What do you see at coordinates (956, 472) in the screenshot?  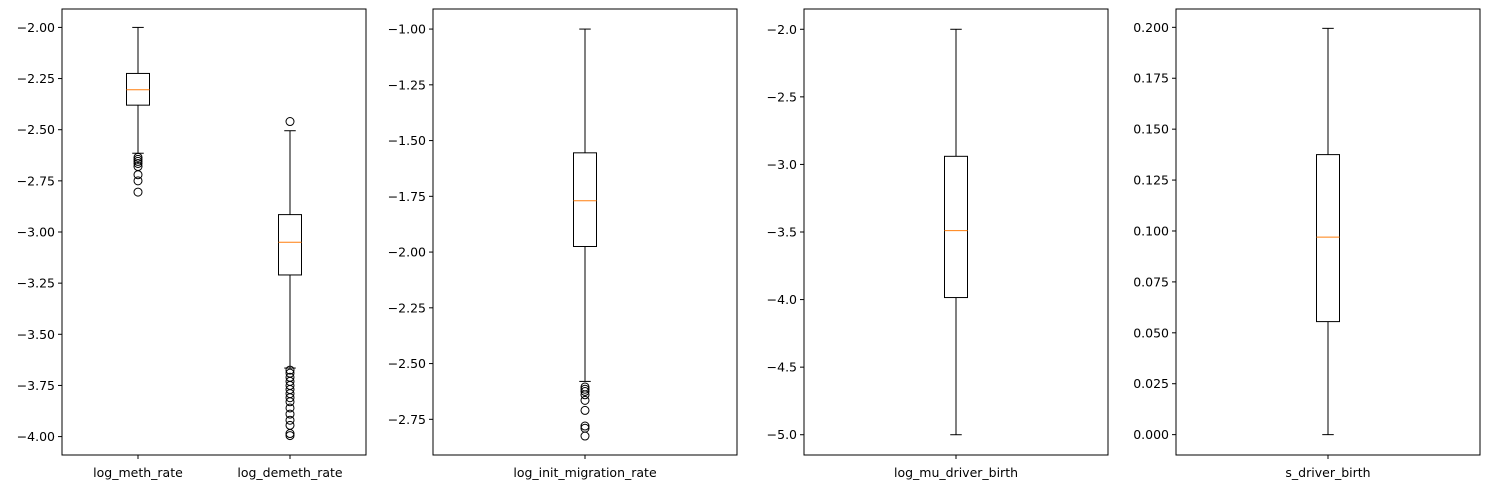 I see `x-tick-label: log_mu_driver_birth` at bounding box center [956, 472].